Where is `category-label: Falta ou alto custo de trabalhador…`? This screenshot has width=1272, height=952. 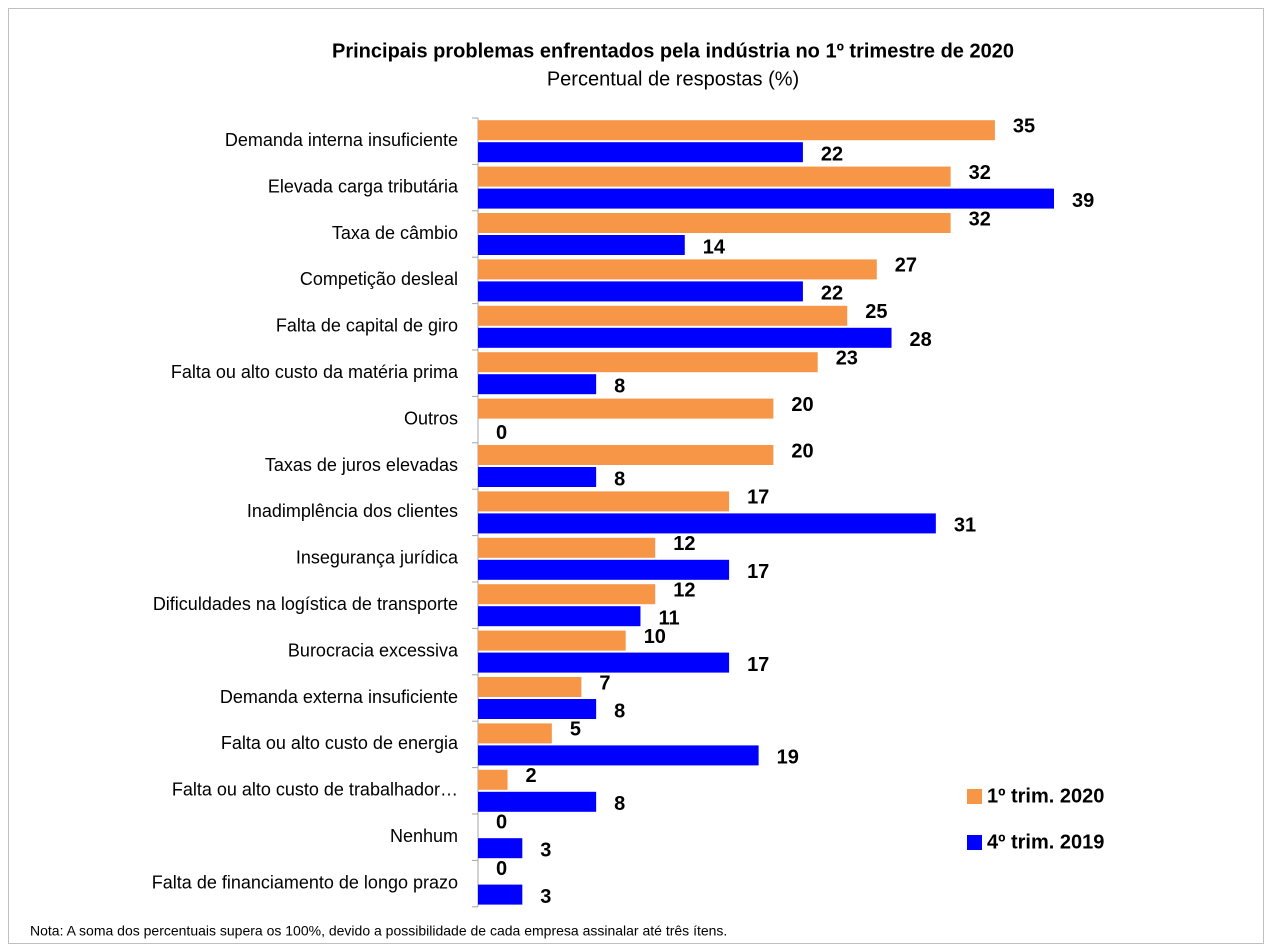 category-label: Falta ou alto custo de trabalhador… is located at coordinates (315, 790).